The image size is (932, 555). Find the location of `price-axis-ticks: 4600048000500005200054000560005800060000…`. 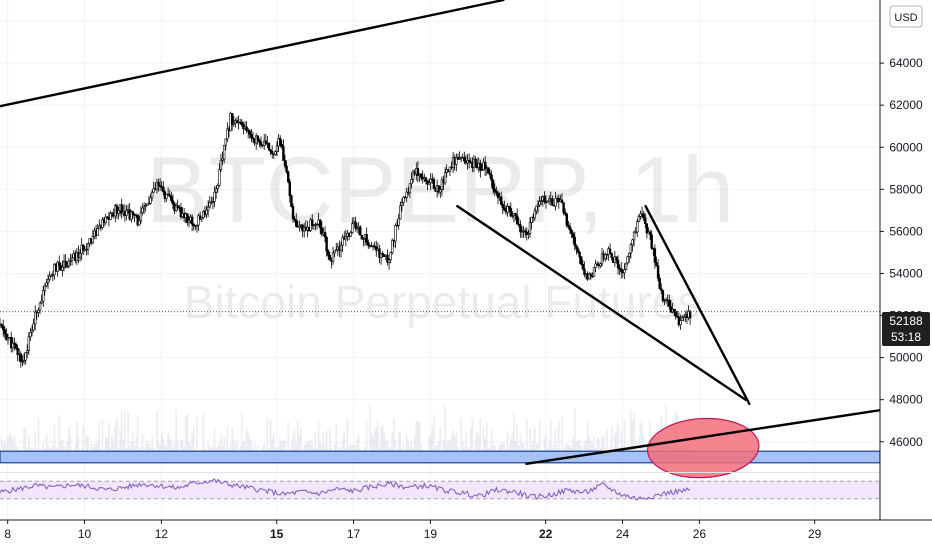

price-axis-ticks: 4600048000500005200054000560005800060000… is located at coordinates (901, 252).